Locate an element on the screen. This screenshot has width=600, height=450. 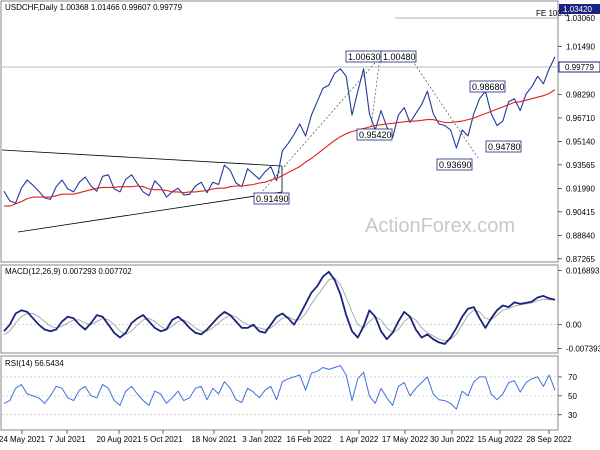
annotation-label: 0.93690 is located at coordinates (455, 165).